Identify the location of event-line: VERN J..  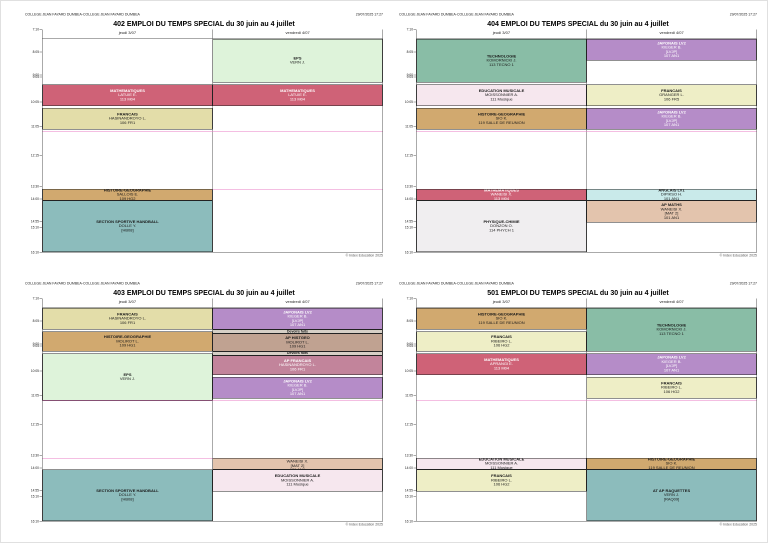
(671, 495).